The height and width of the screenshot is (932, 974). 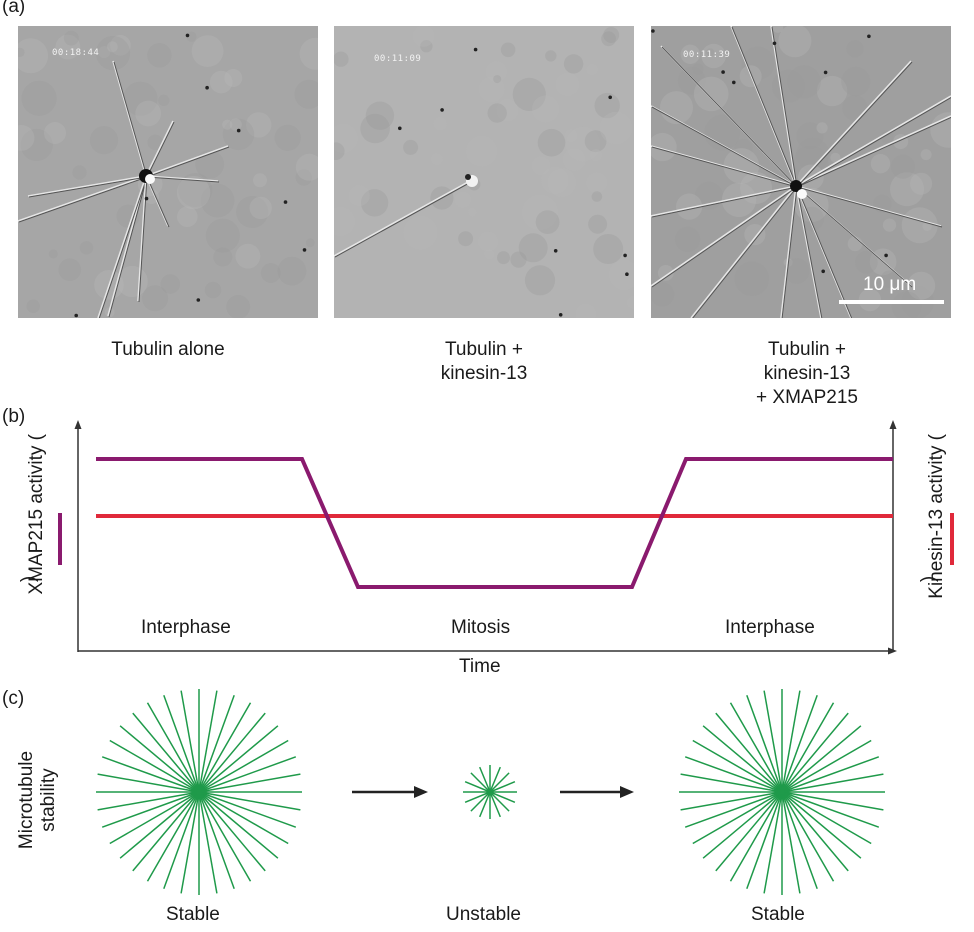 What do you see at coordinates (186, 627) in the screenshot?
I see `phase-label: Interphase` at bounding box center [186, 627].